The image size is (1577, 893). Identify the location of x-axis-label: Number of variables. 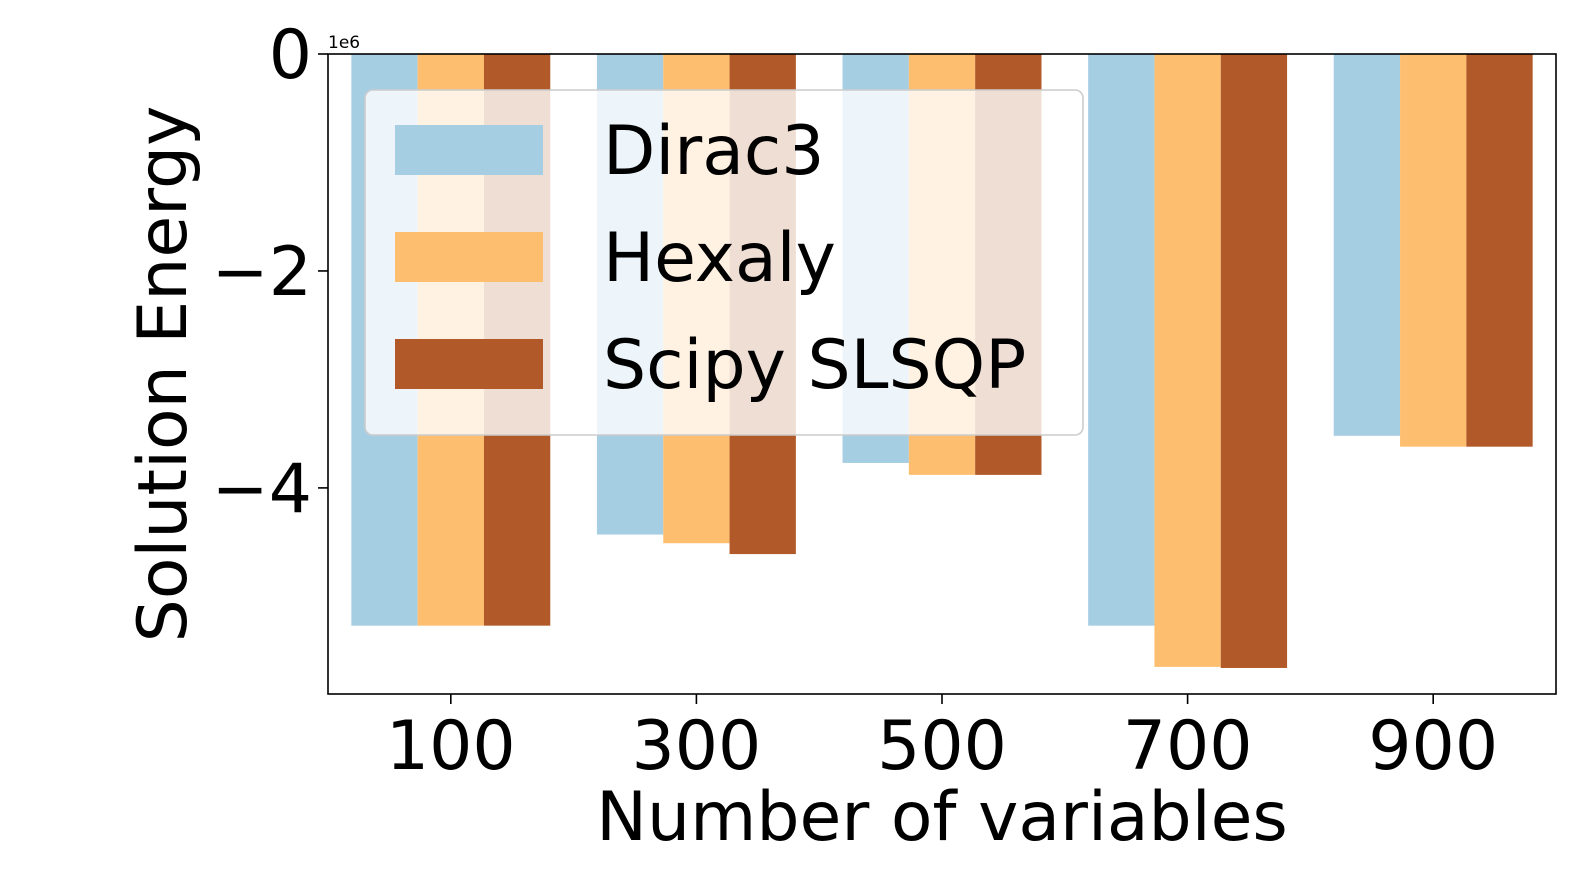
(942, 817).